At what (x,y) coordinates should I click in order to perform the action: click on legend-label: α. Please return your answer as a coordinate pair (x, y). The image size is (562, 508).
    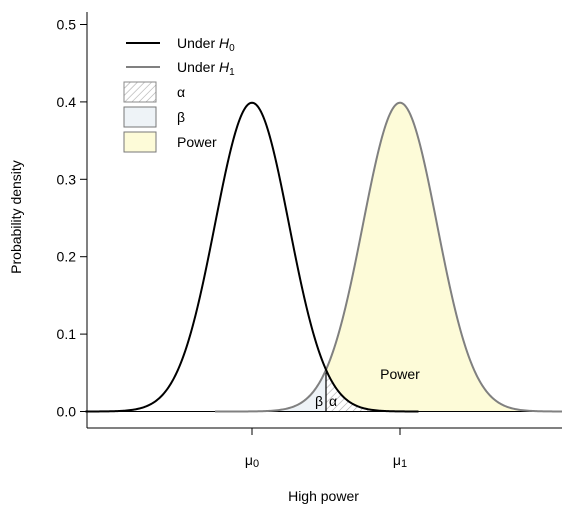
    Looking at the image, I should click on (181, 92).